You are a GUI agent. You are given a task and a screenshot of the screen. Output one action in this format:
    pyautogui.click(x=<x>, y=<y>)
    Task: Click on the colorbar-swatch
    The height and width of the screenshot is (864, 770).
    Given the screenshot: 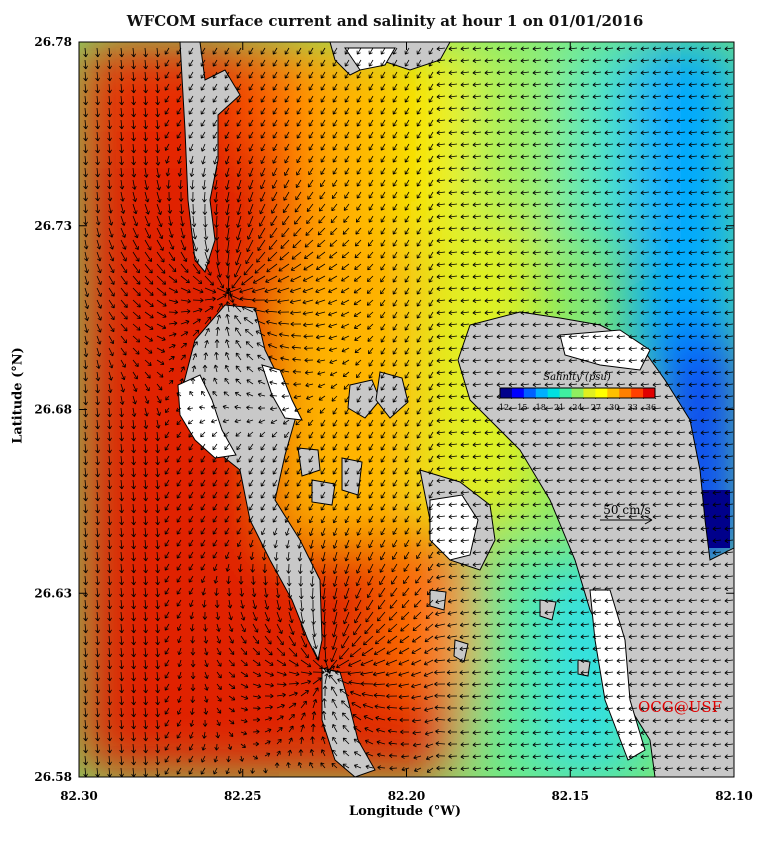 What is the action you would take?
    pyautogui.click(x=625, y=393)
    